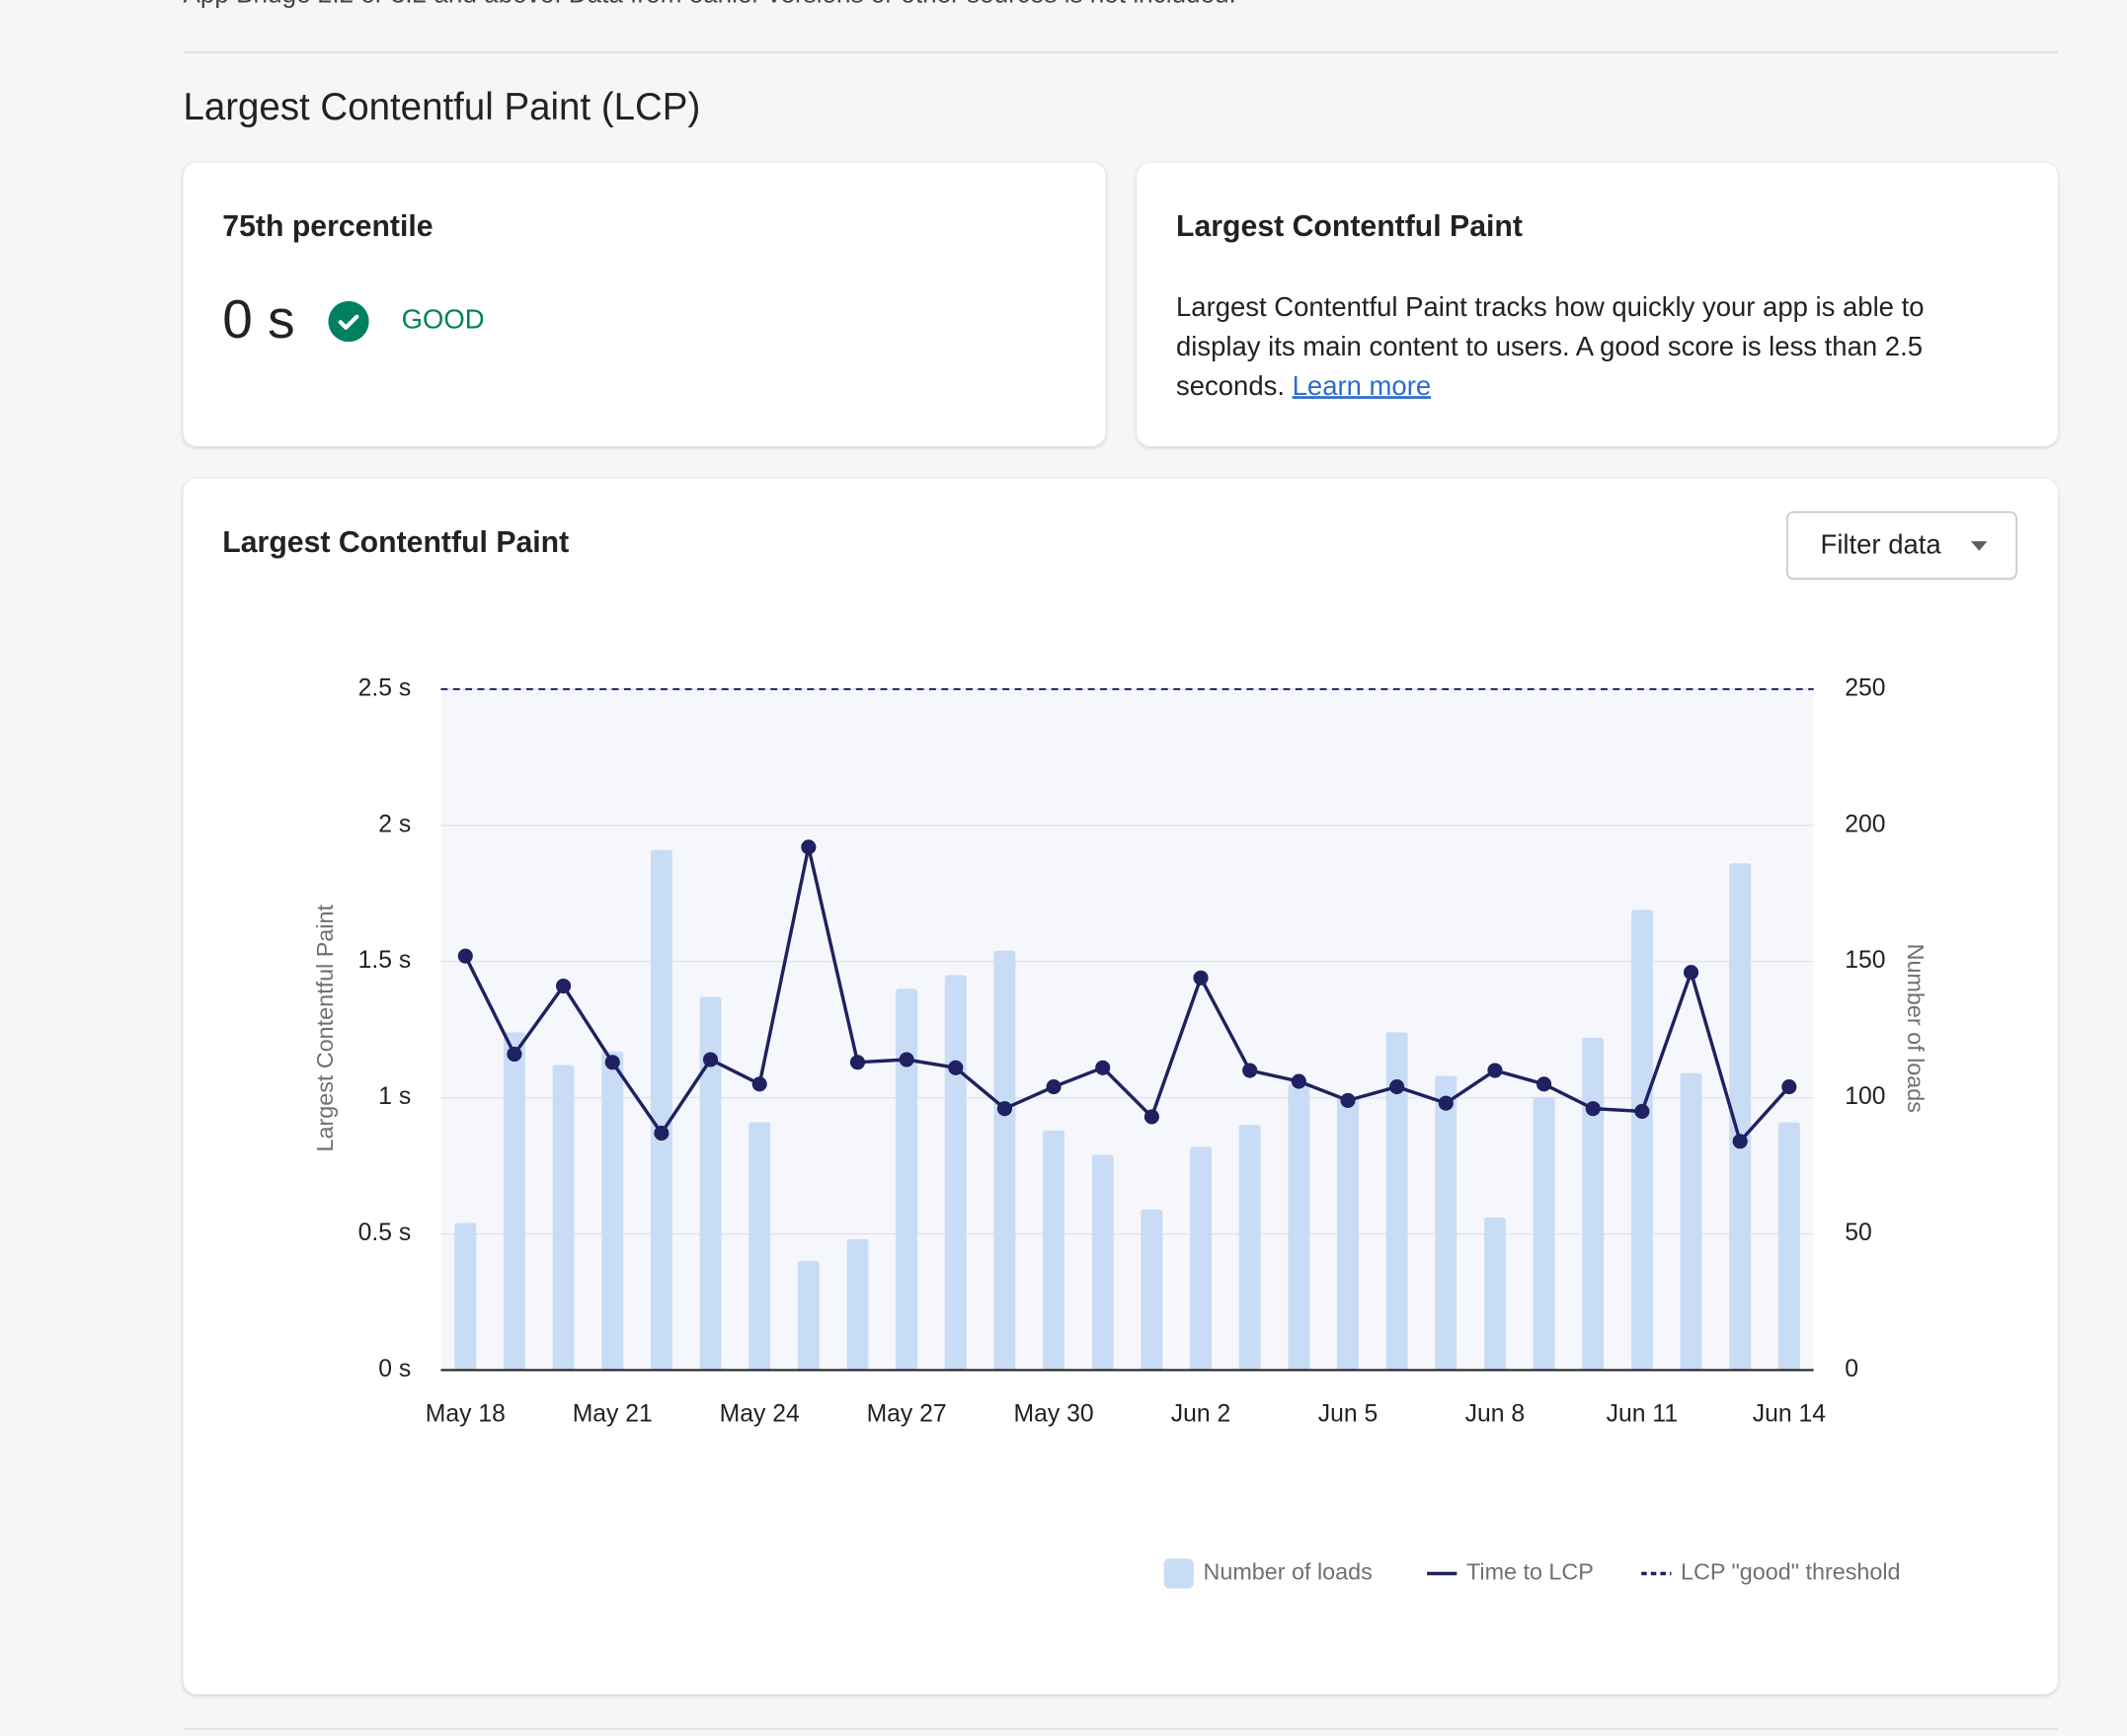  I want to click on metric-value: 0 s, so click(258, 320).